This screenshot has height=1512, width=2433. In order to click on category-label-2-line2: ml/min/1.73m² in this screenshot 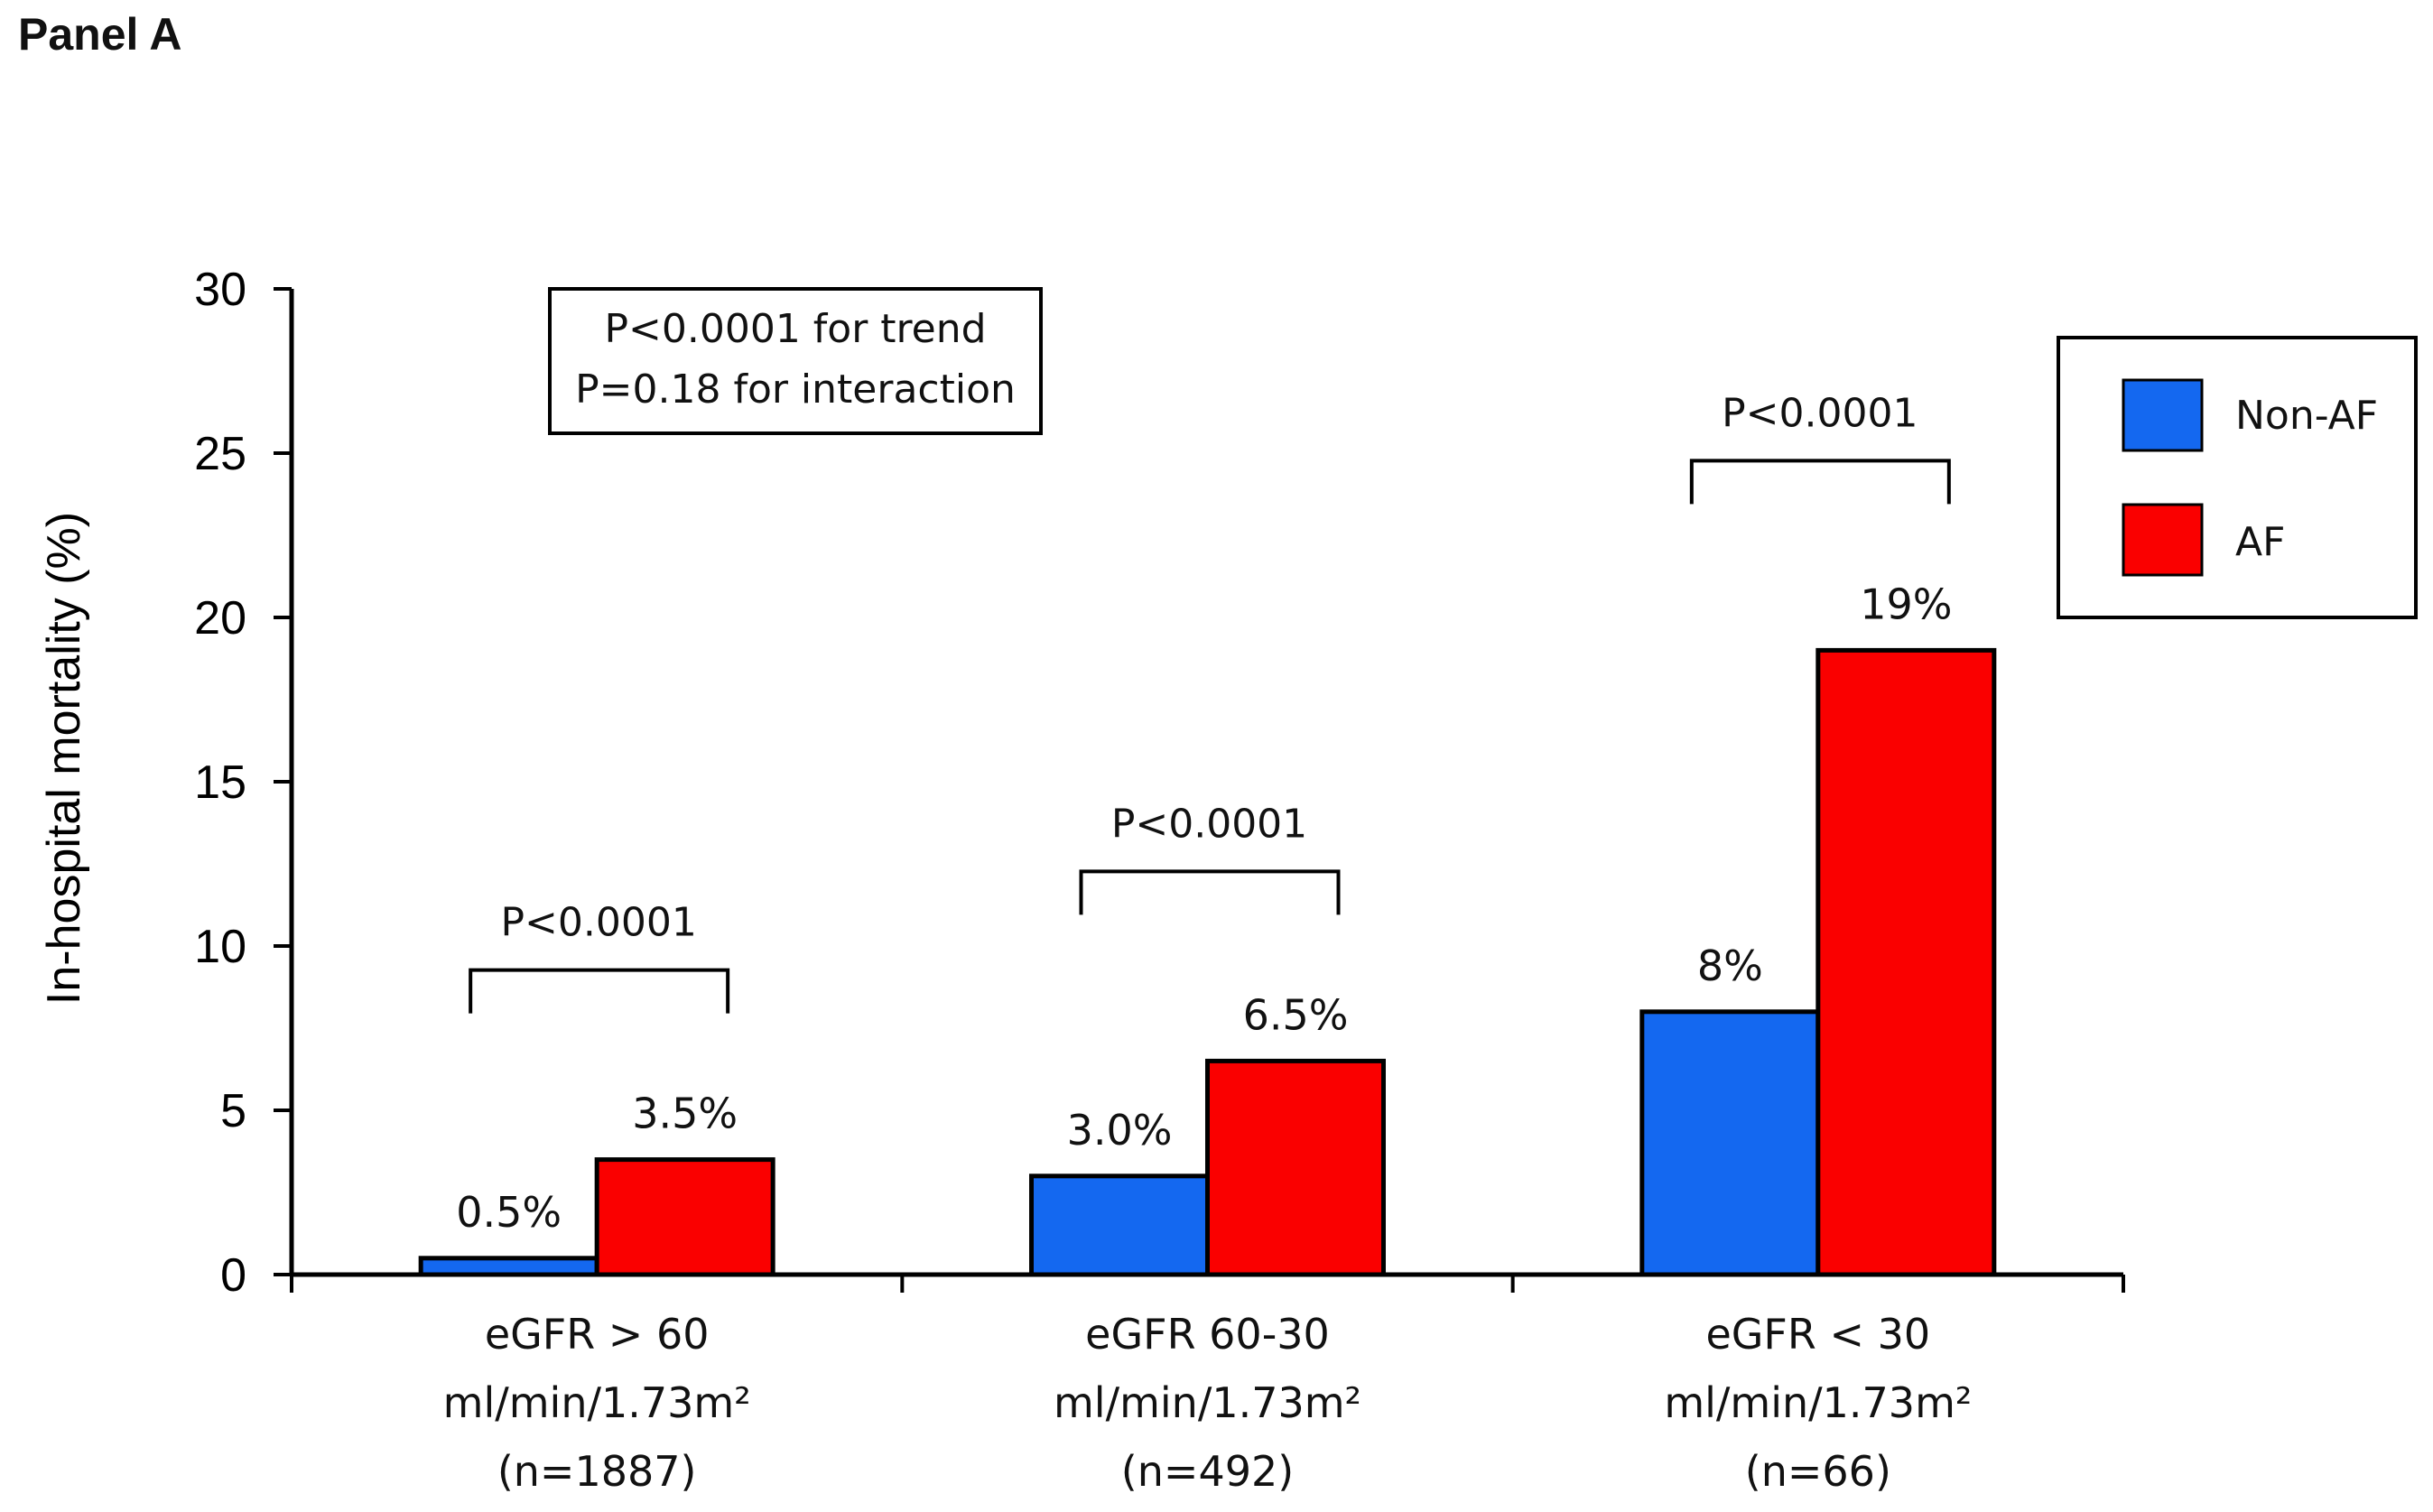, I will do `click(1818, 1402)`.